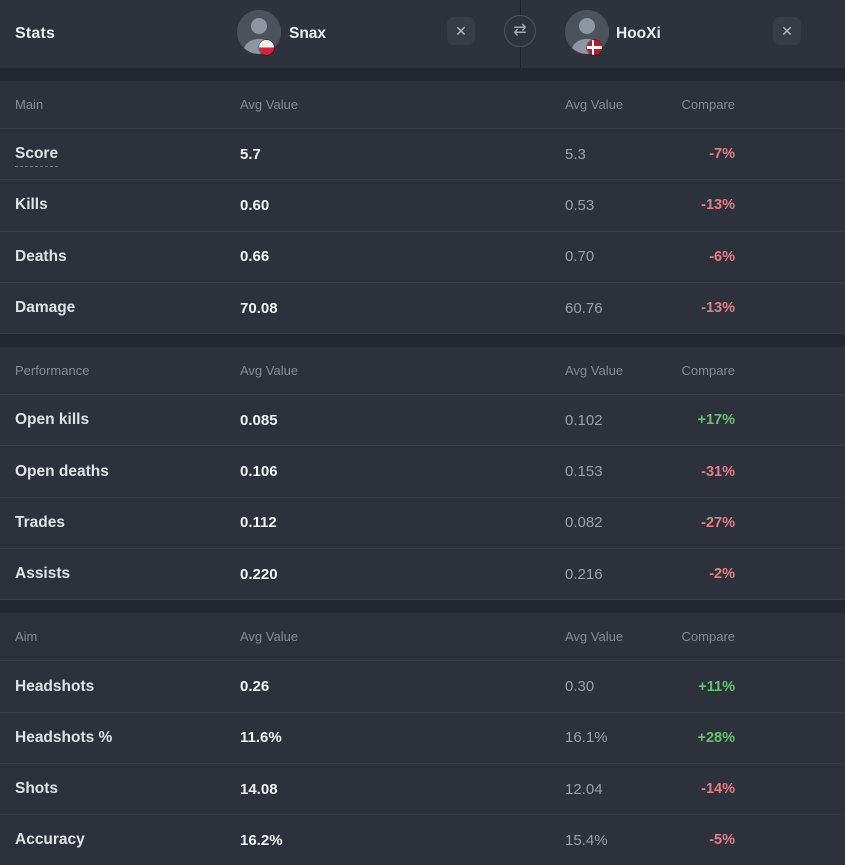 The image size is (845, 865). Describe the element at coordinates (43, 574) in the screenshot. I see `stat-label: Assists` at that location.